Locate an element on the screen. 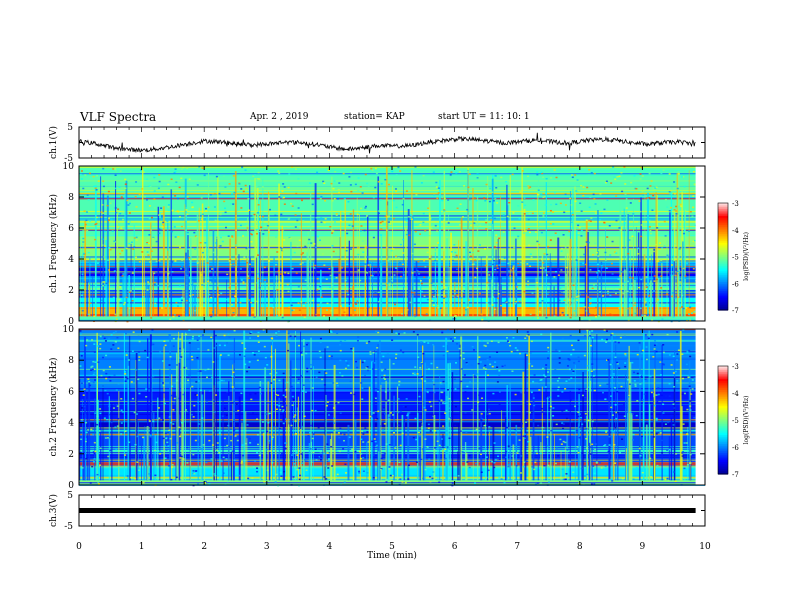 The image size is (792, 612). x-tick-label: 4 is located at coordinates (330, 547).